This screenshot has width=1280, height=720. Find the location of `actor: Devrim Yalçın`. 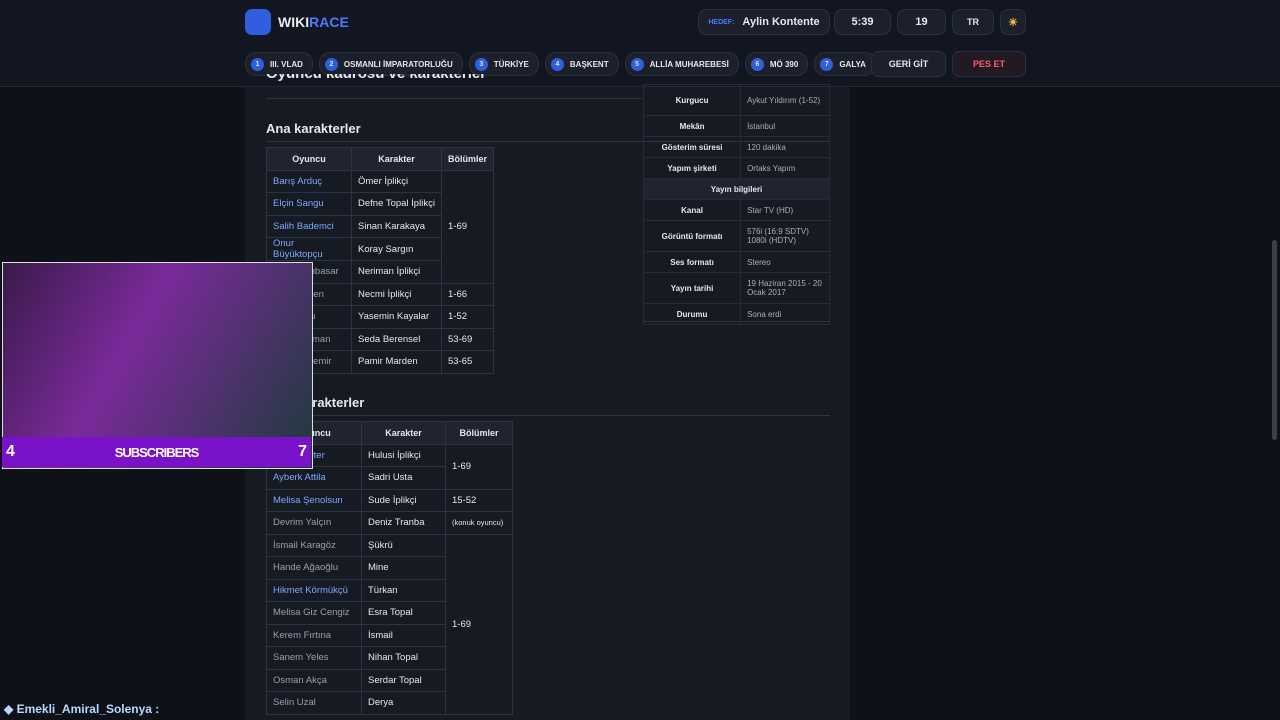

actor: Devrim Yalçın is located at coordinates (314, 523).